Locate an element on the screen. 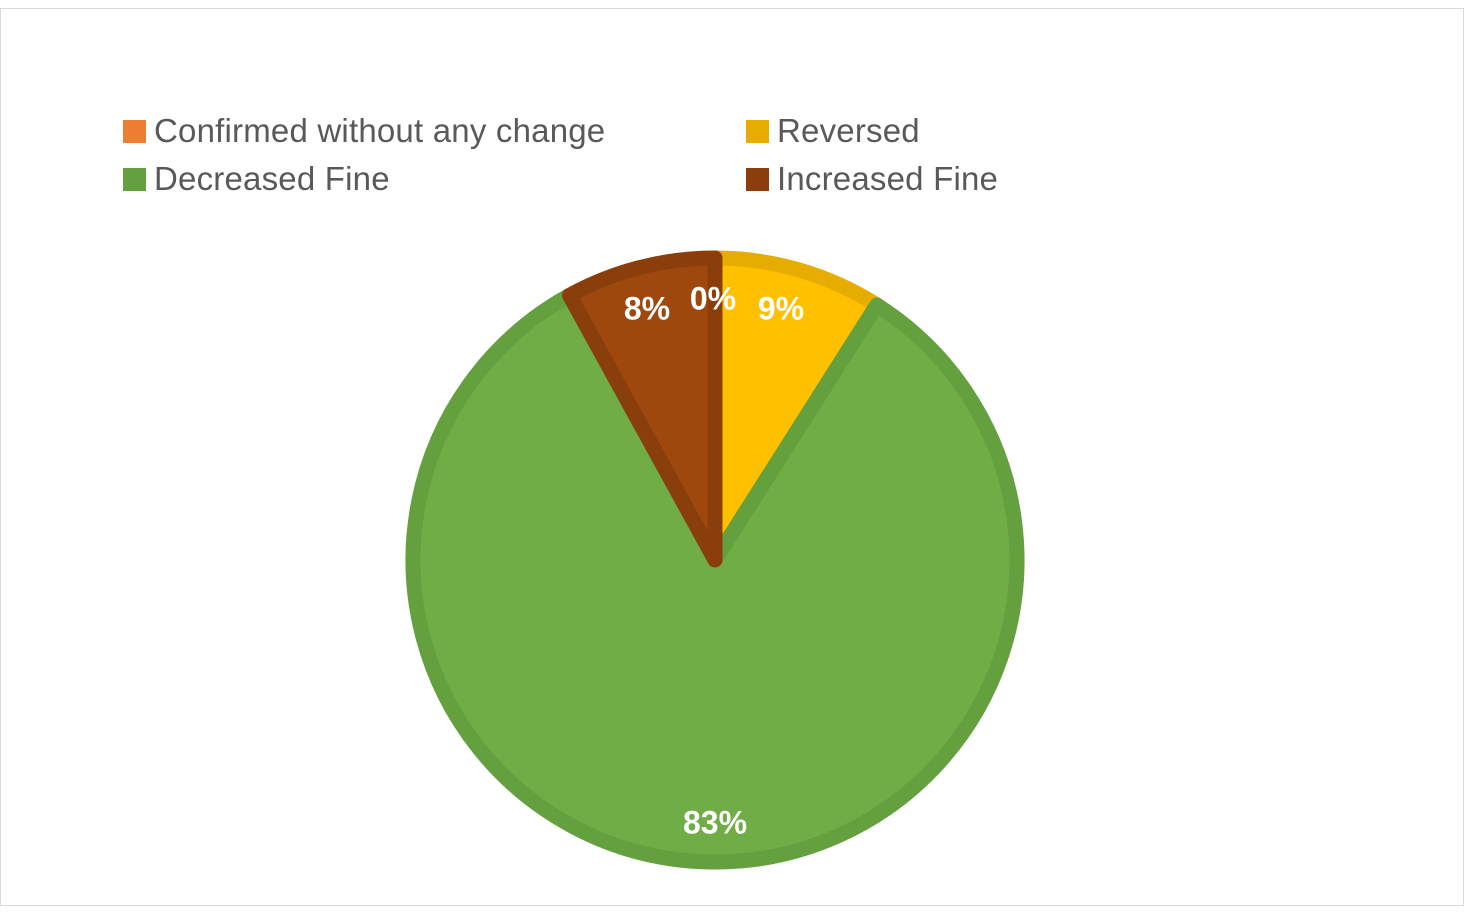 The width and height of the screenshot is (1475, 914). legend-item-confirmed: Confirmed without any change is located at coordinates (364, 131).